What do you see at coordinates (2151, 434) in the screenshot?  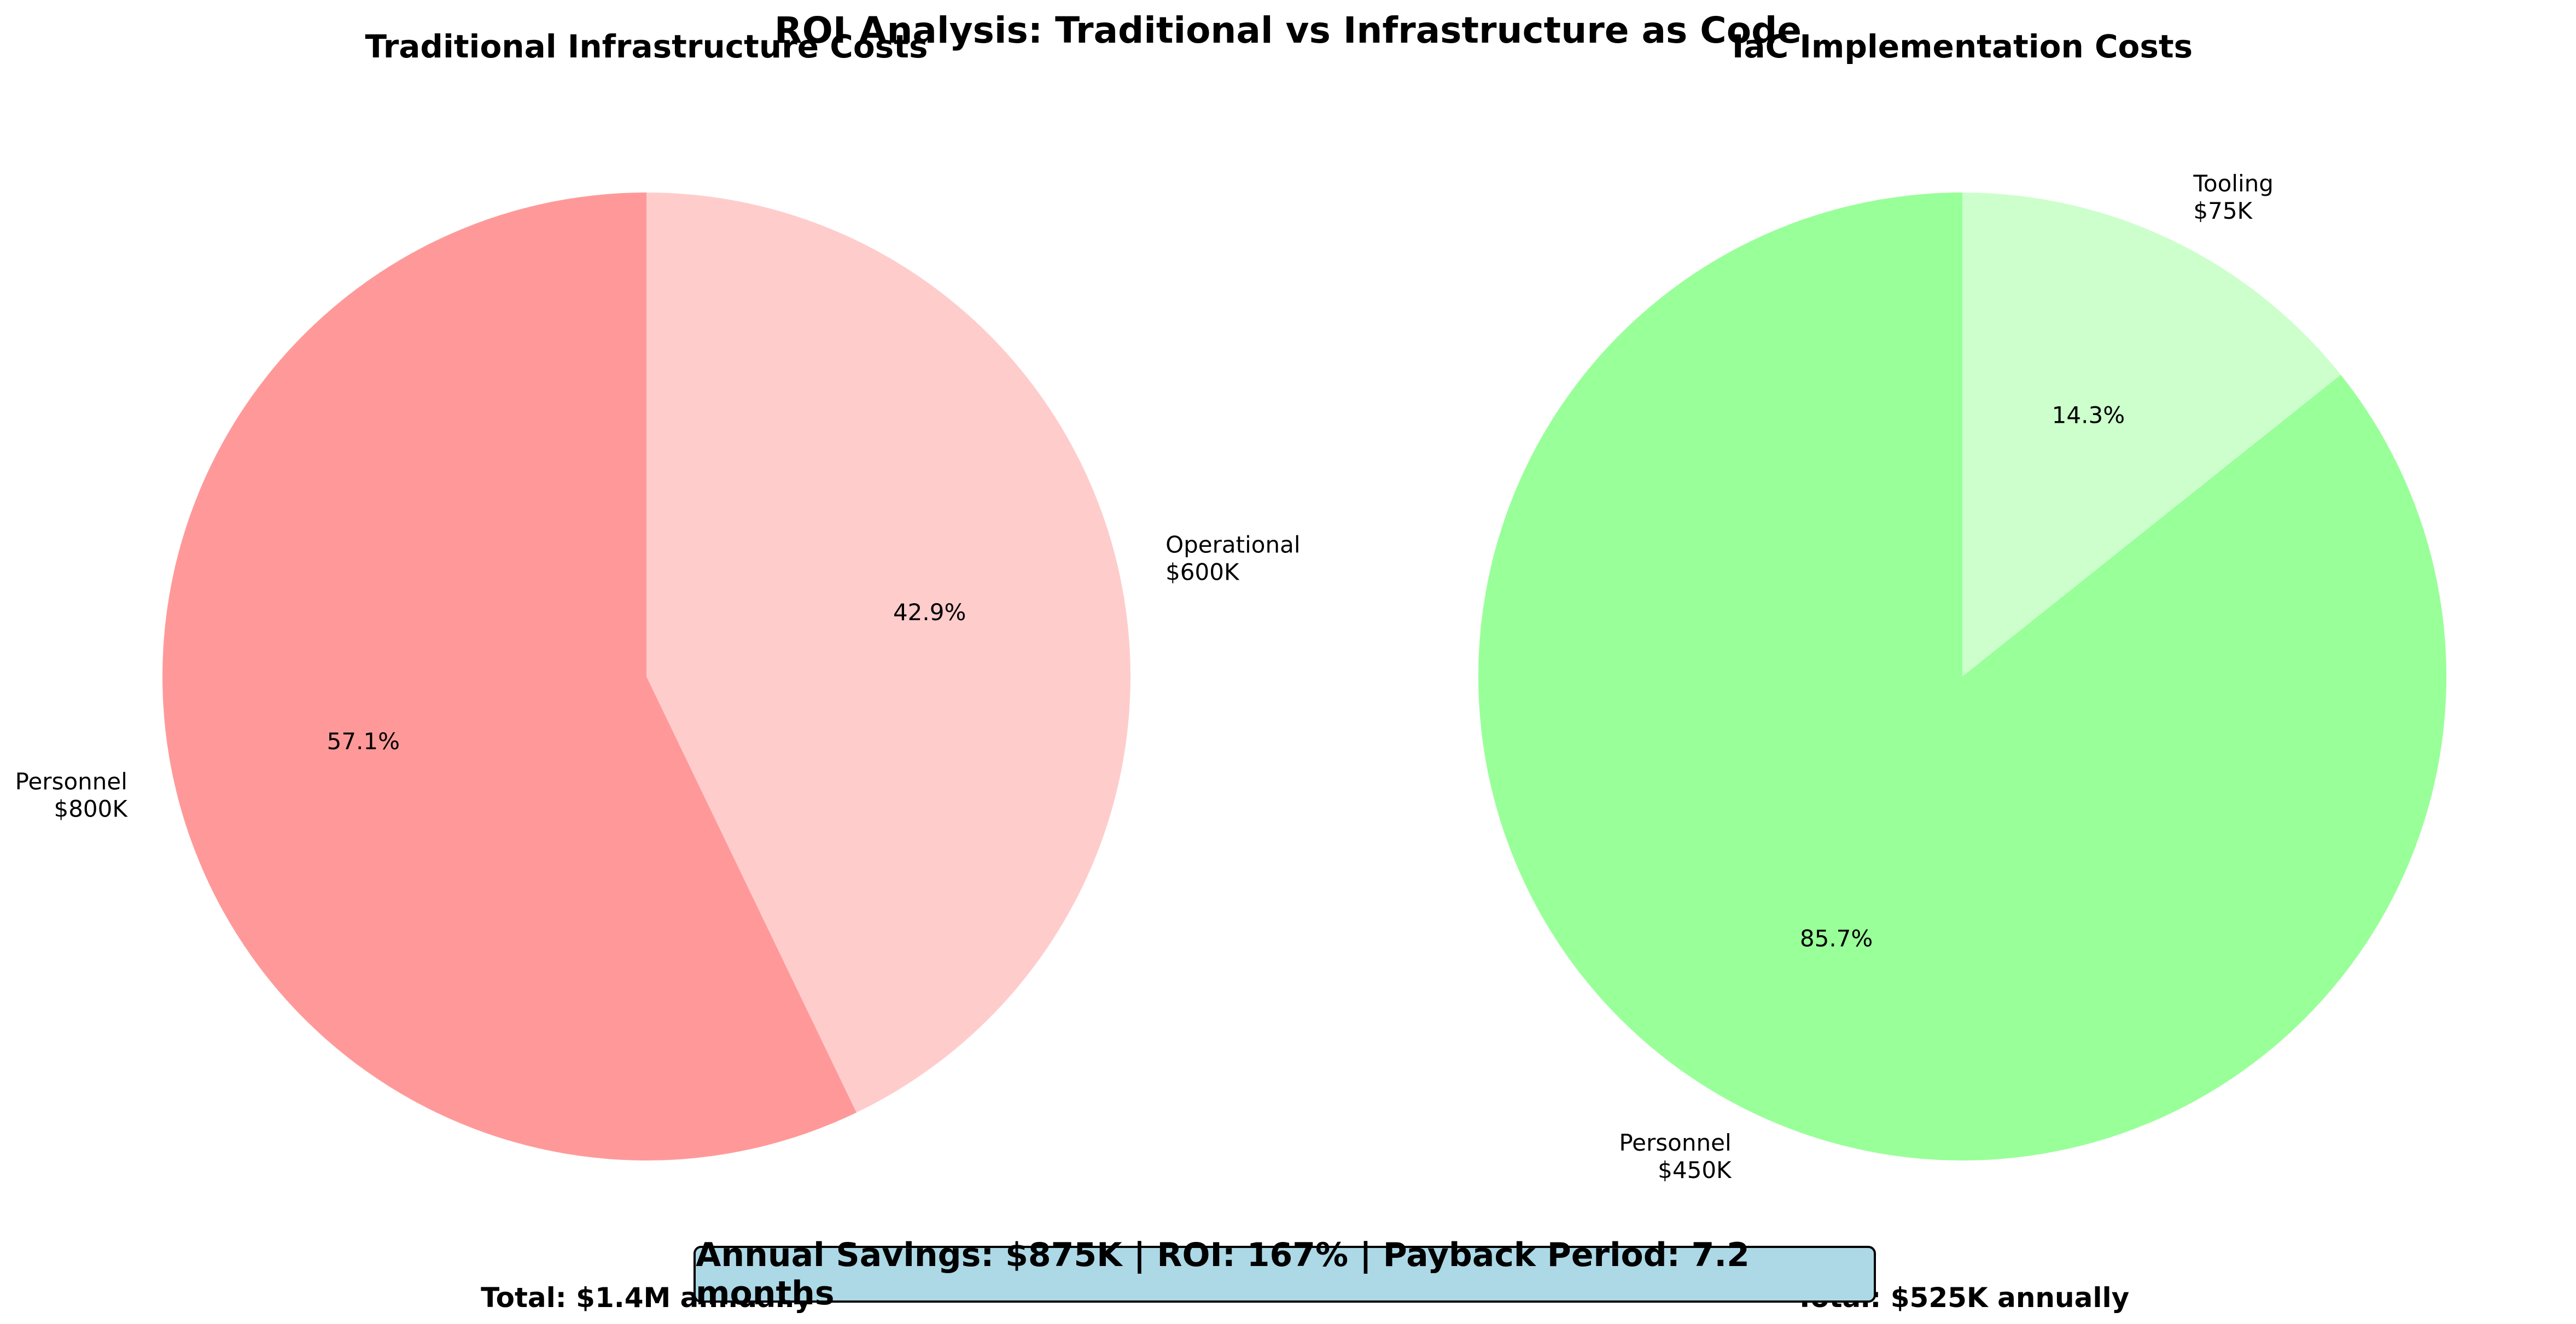 I see `right-pie-slice-tooling` at bounding box center [2151, 434].